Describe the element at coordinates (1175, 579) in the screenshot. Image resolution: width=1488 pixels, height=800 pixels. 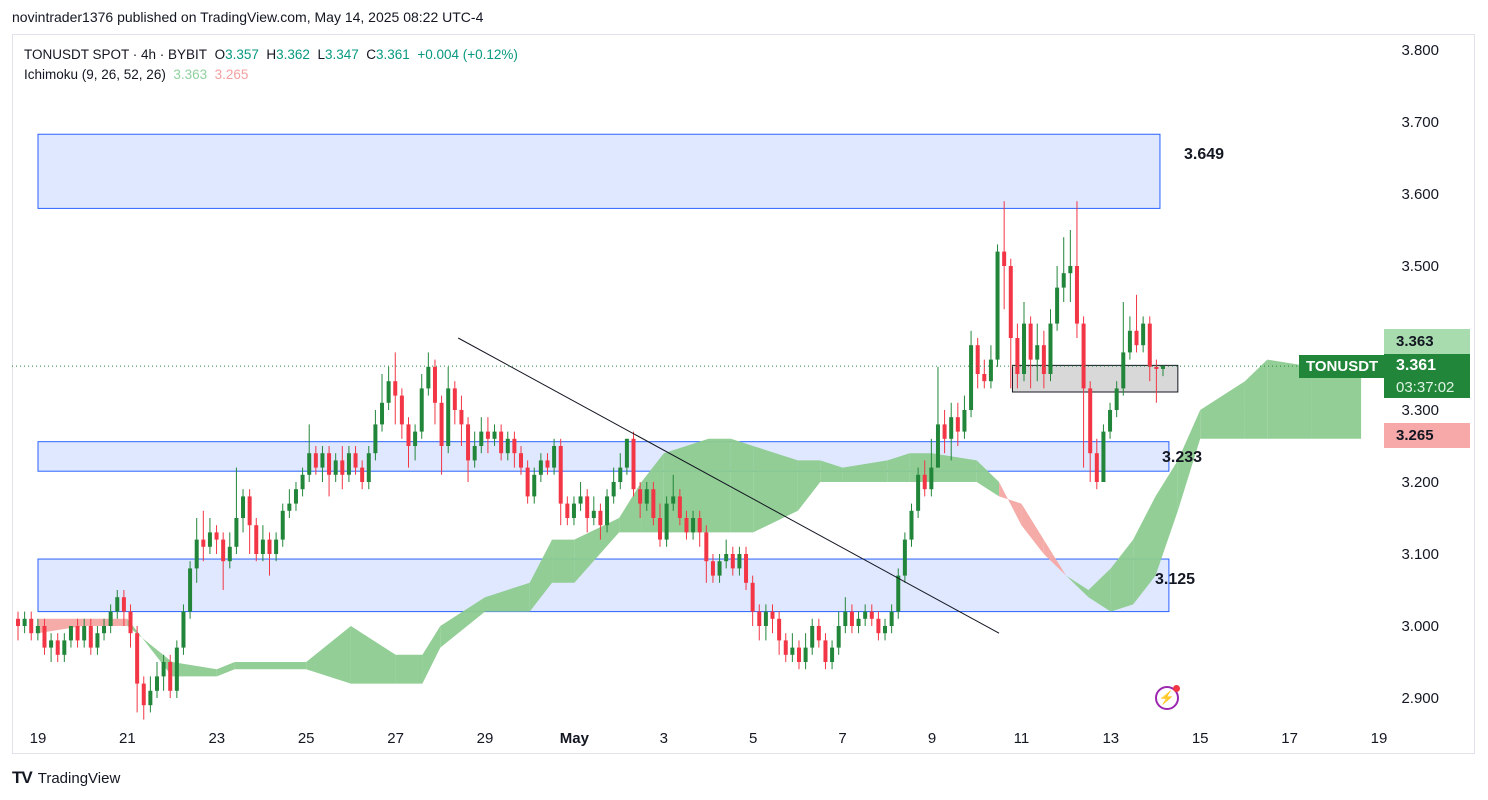
I see `zone-label-low: 3.125` at that location.